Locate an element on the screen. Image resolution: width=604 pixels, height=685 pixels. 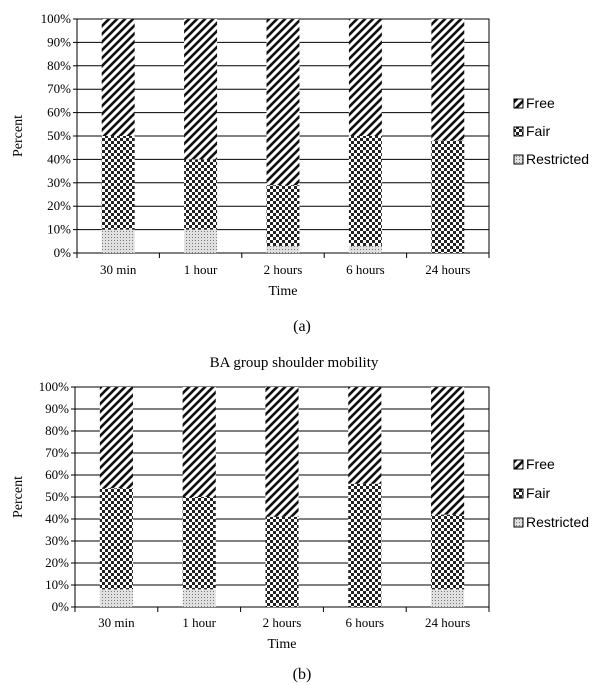
chart-title: BA group shoulder mobility is located at coordinates (294, 363).